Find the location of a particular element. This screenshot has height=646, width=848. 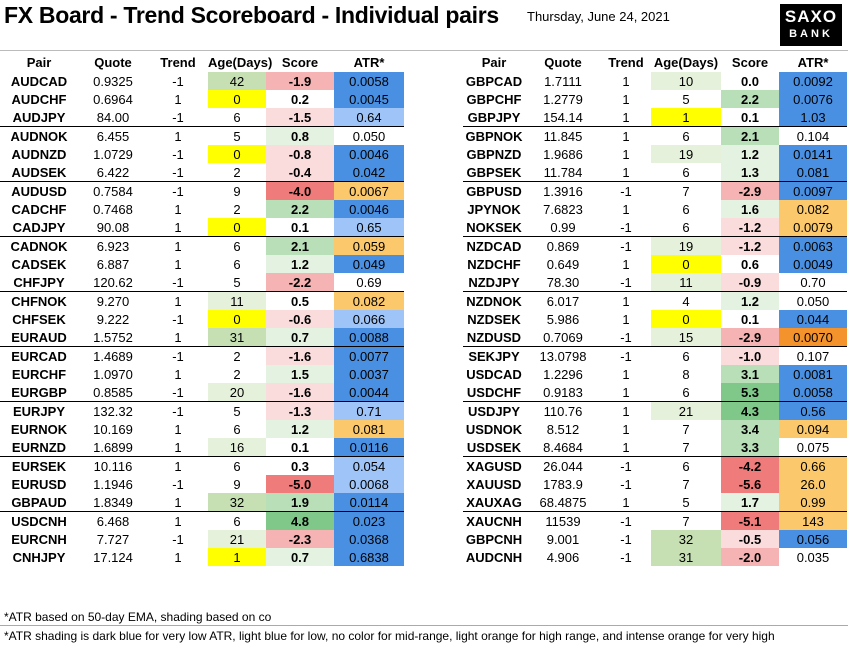

atr-cell: 0.075 is located at coordinates (813, 447).